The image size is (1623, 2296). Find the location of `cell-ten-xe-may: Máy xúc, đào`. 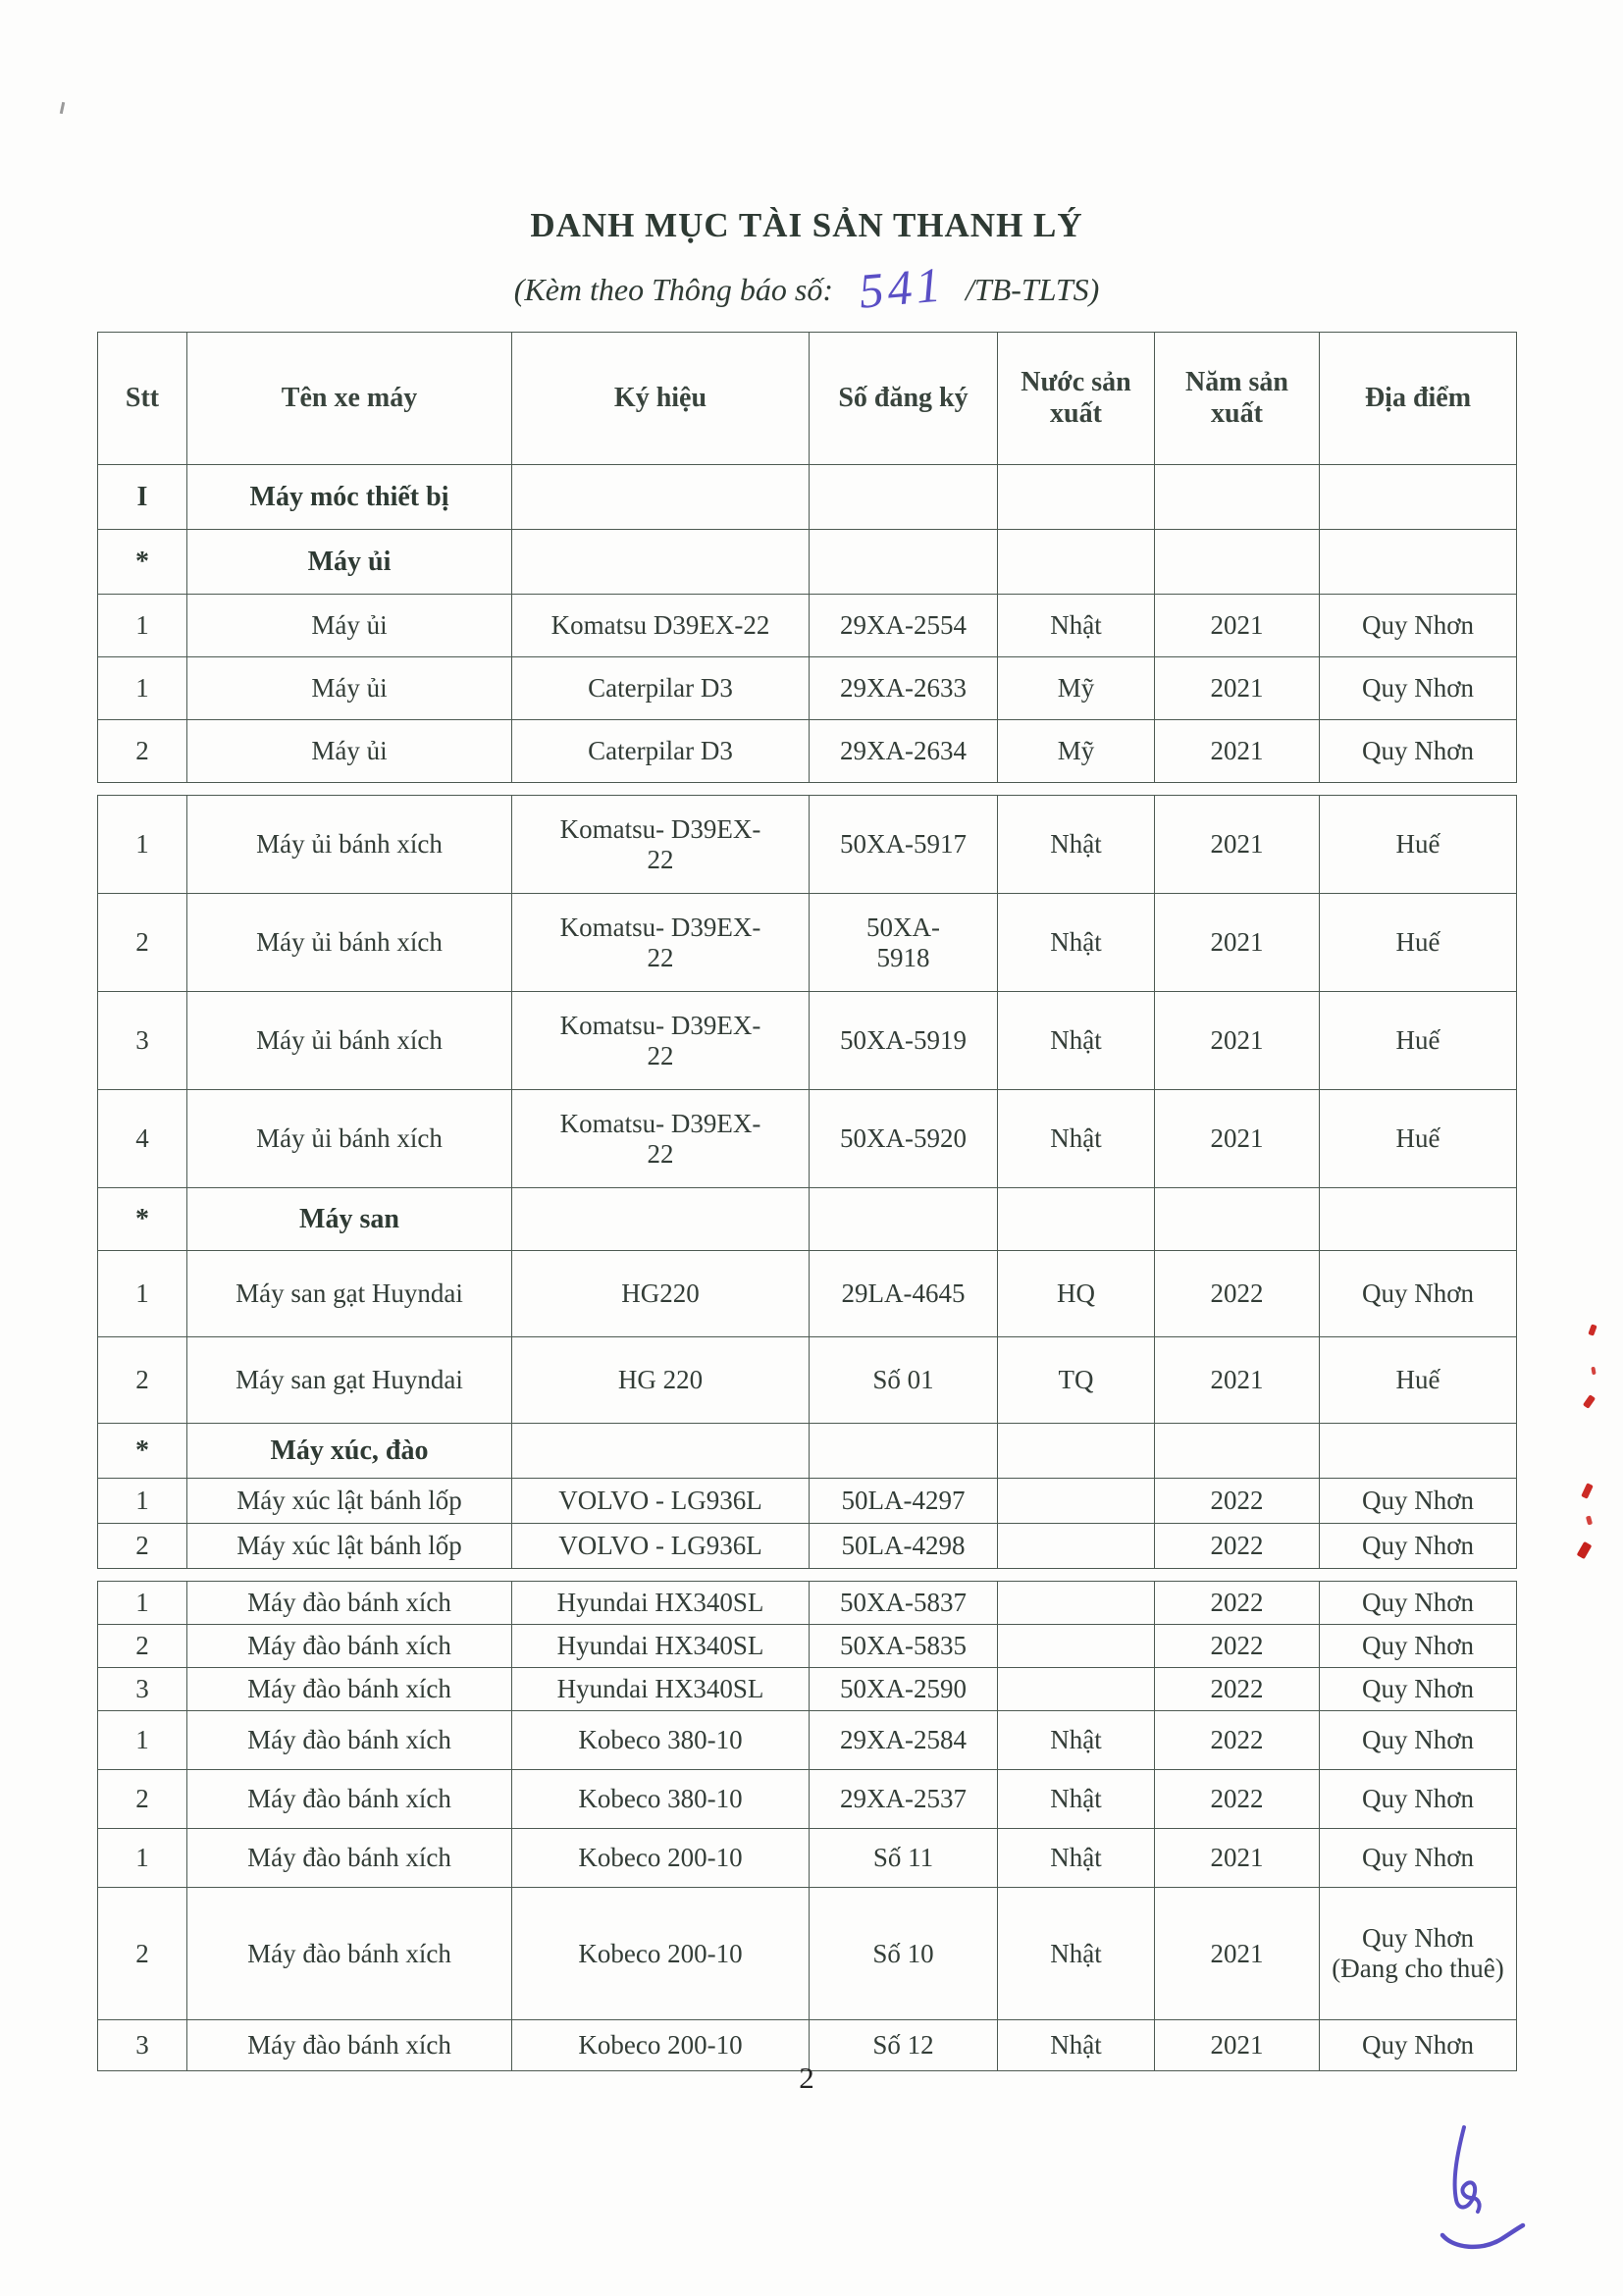

cell-ten-xe-may: Máy xúc, đào is located at coordinates (349, 1451).